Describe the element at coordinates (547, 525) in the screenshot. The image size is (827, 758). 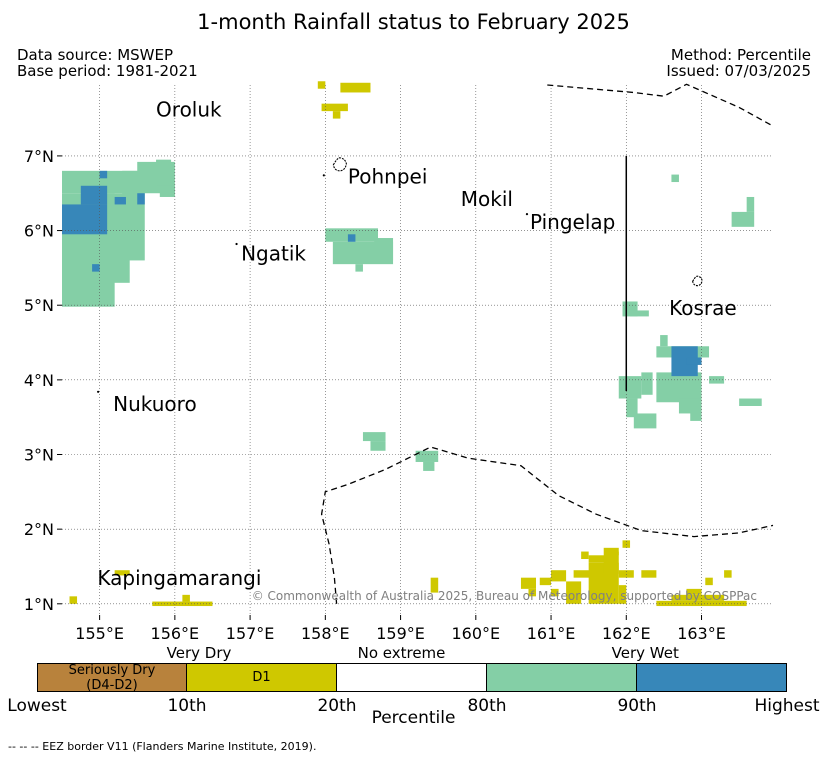
I see `eez-border-line` at that location.